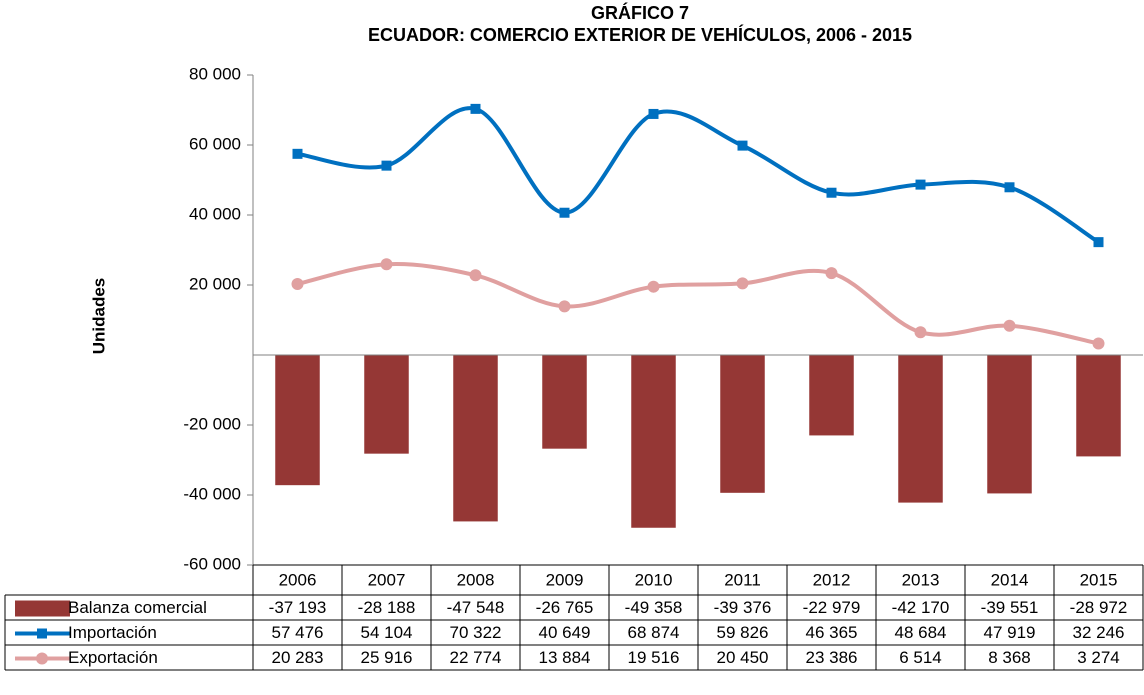  Describe the element at coordinates (215, 213) in the screenshot. I see `y-tick-label: 40 000` at that location.